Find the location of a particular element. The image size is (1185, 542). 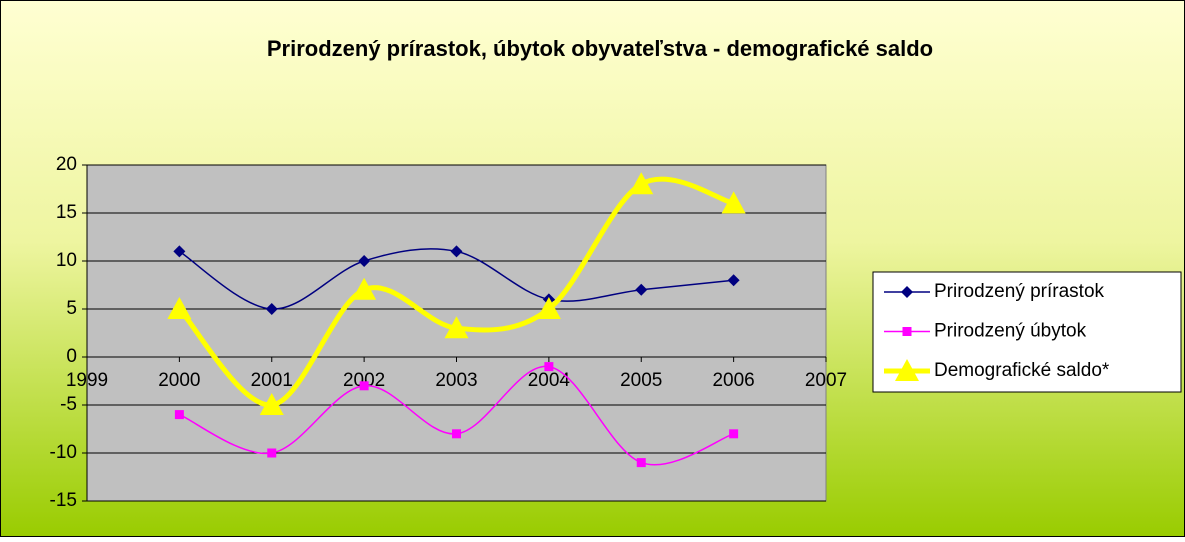

x-tick-label: 2006 is located at coordinates (733, 380).